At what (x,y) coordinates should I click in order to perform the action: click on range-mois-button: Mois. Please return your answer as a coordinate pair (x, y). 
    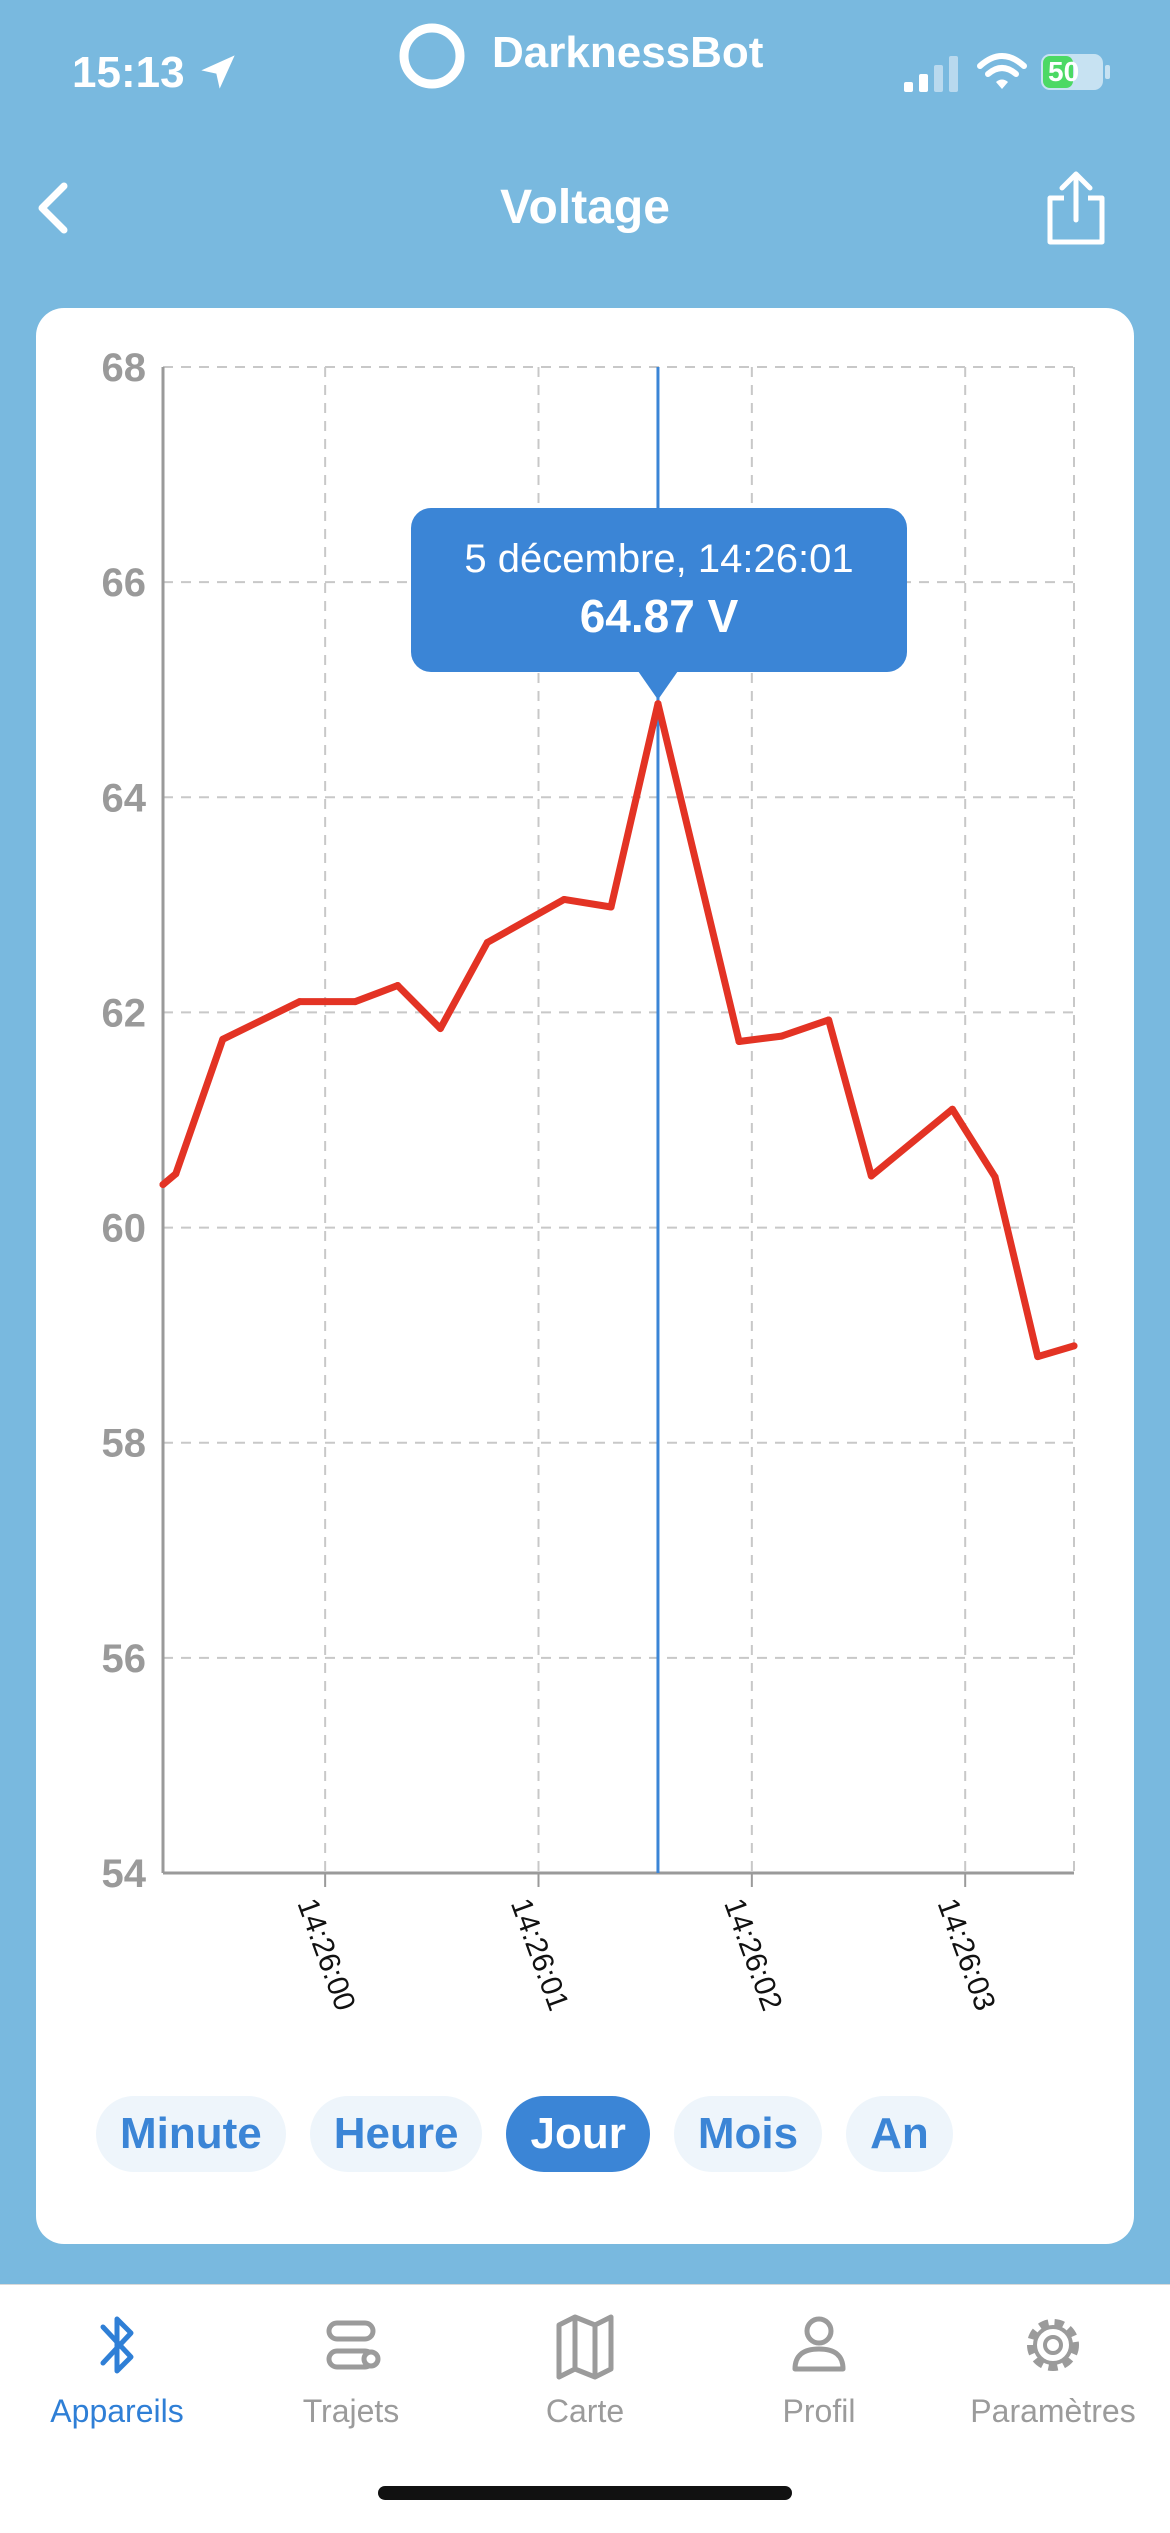
    Looking at the image, I should click on (748, 2134).